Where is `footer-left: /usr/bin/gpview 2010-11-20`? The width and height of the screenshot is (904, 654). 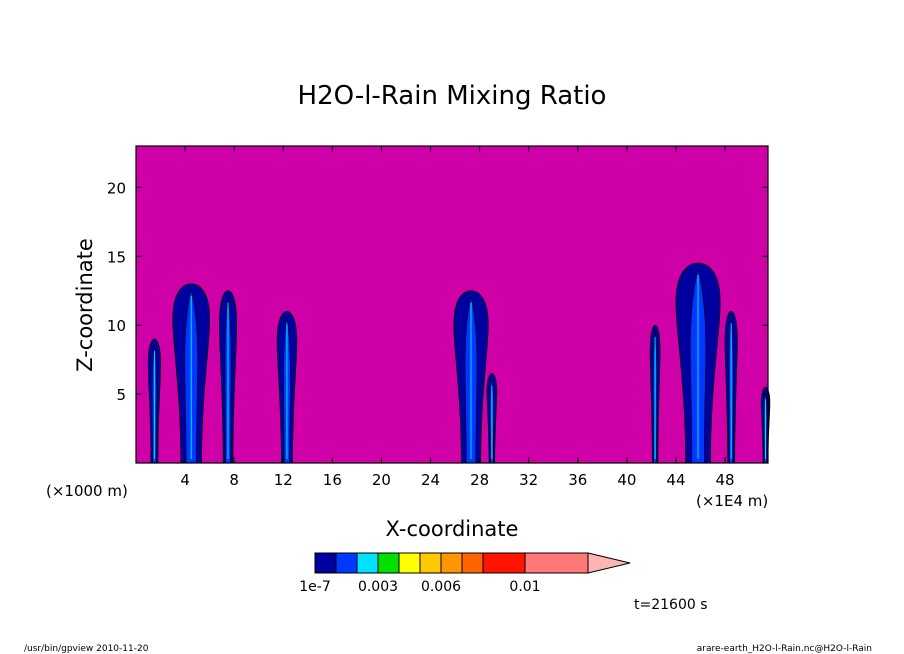 footer-left: /usr/bin/gpview 2010-11-20 is located at coordinates (86, 649).